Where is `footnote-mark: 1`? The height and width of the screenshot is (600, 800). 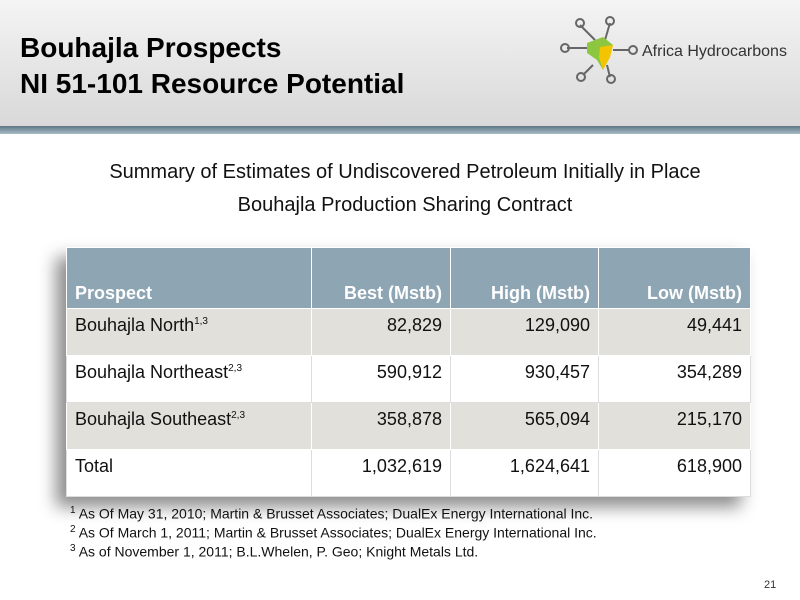
footnote-mark: 1 is located at coordinates (73, 510).